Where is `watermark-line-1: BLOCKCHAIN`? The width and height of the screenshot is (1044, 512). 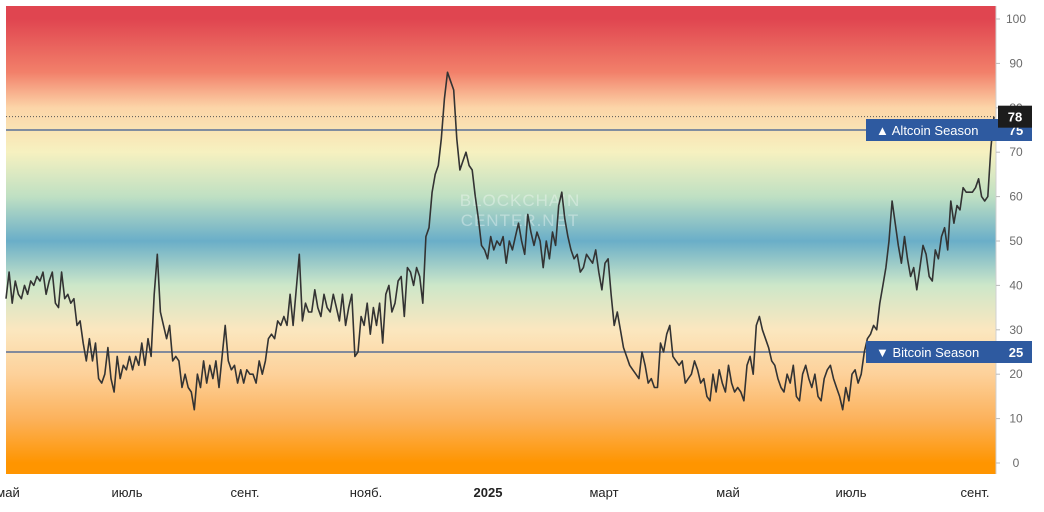
watermark-line-1: BLOCKCHAIN is located at coordinates (520, 200).